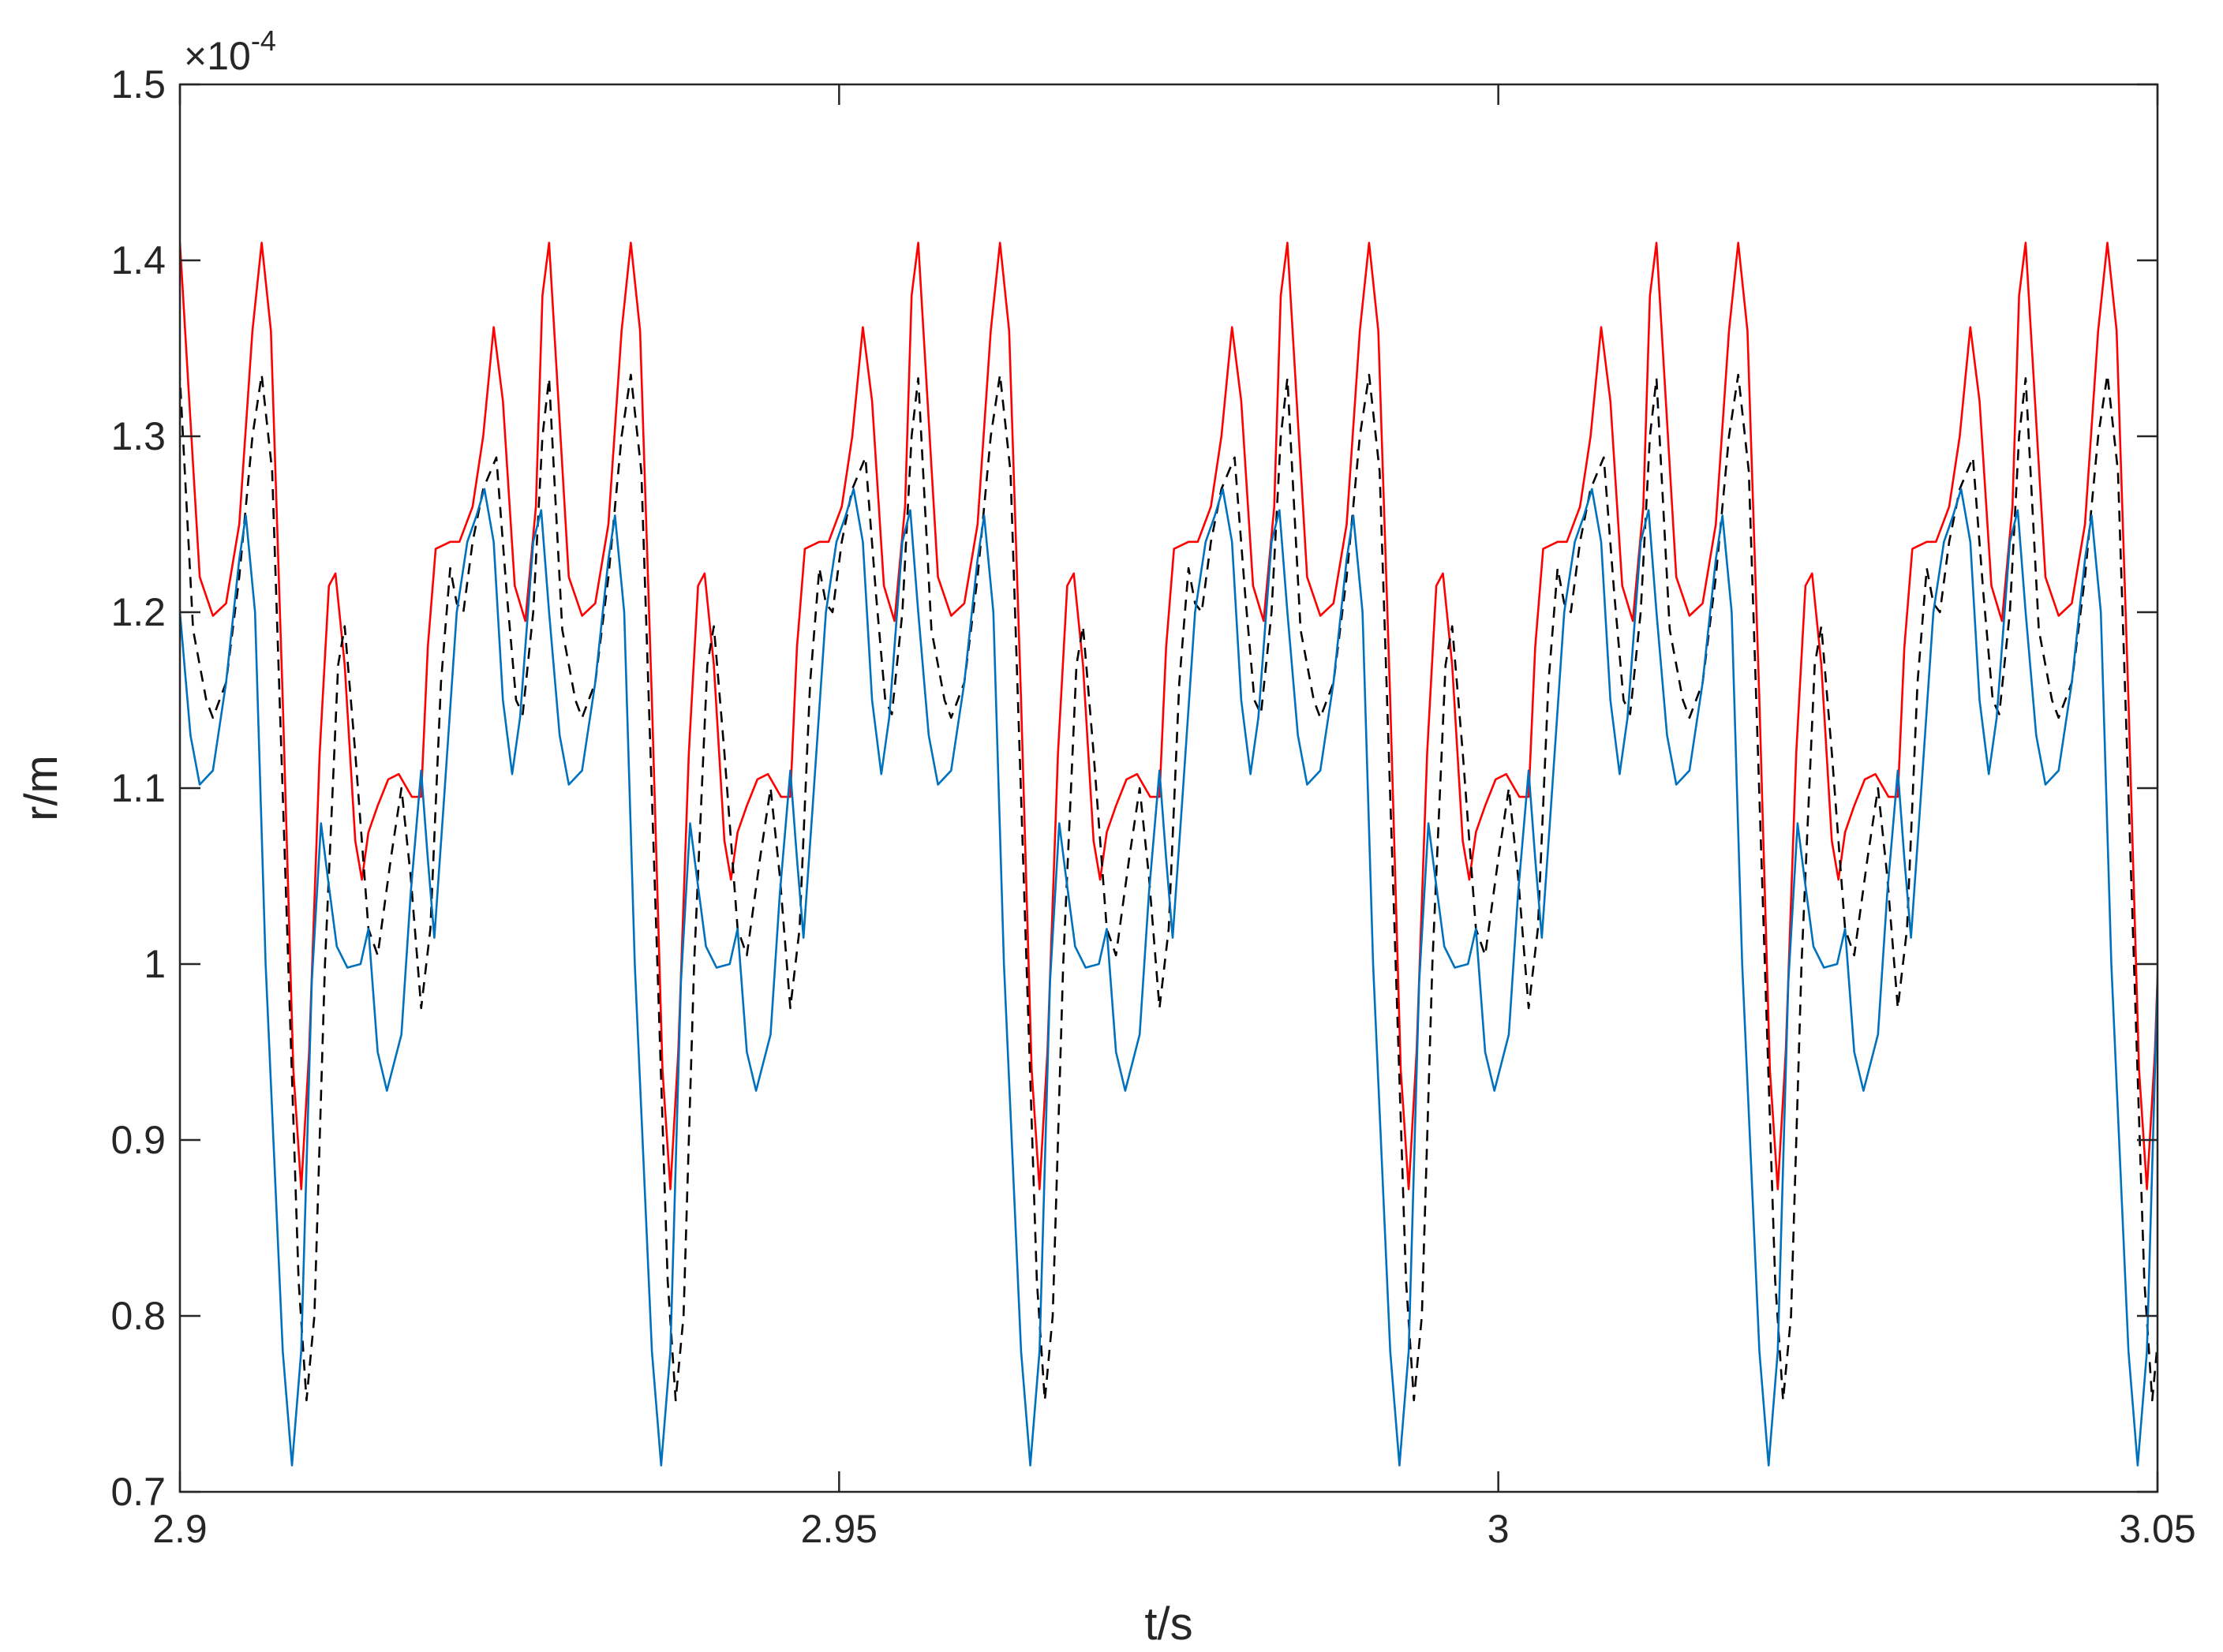 The height and width of the screenshot is (1652, 2223). What do you see at coordinates (180, 1529) in the screenshot?
I see `x-tick-label: 2.9` at bounding box center [180, 1529].